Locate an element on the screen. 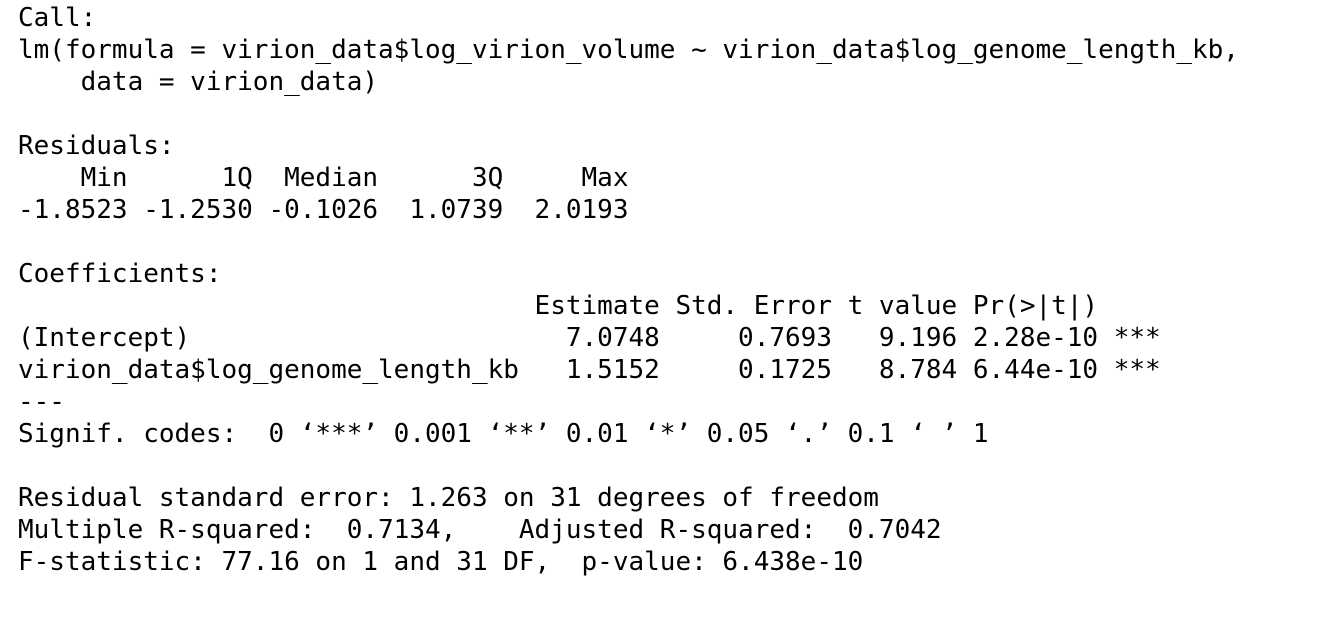 Image resolution: width=1317 pixels, height=618 pixels. residuals-column-headers: Min 1Q Median 3Q Max is located at coordinates (331, 178).